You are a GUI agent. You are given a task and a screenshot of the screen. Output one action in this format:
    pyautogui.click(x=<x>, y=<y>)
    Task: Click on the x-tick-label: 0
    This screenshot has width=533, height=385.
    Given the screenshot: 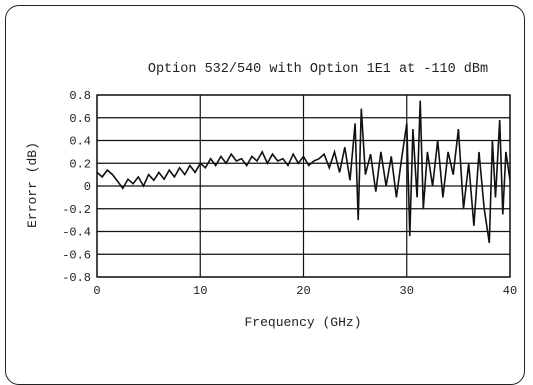 What is the action you would take?
    pyautogui.click(x=96, y=291)
    